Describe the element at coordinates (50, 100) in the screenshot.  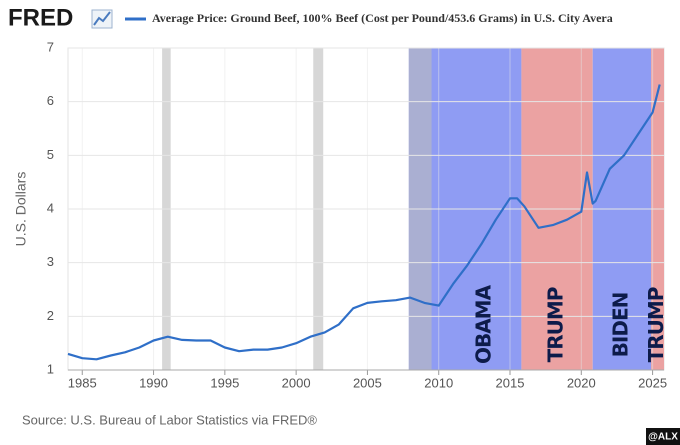
I see `y-tick-label: 6` at that location.